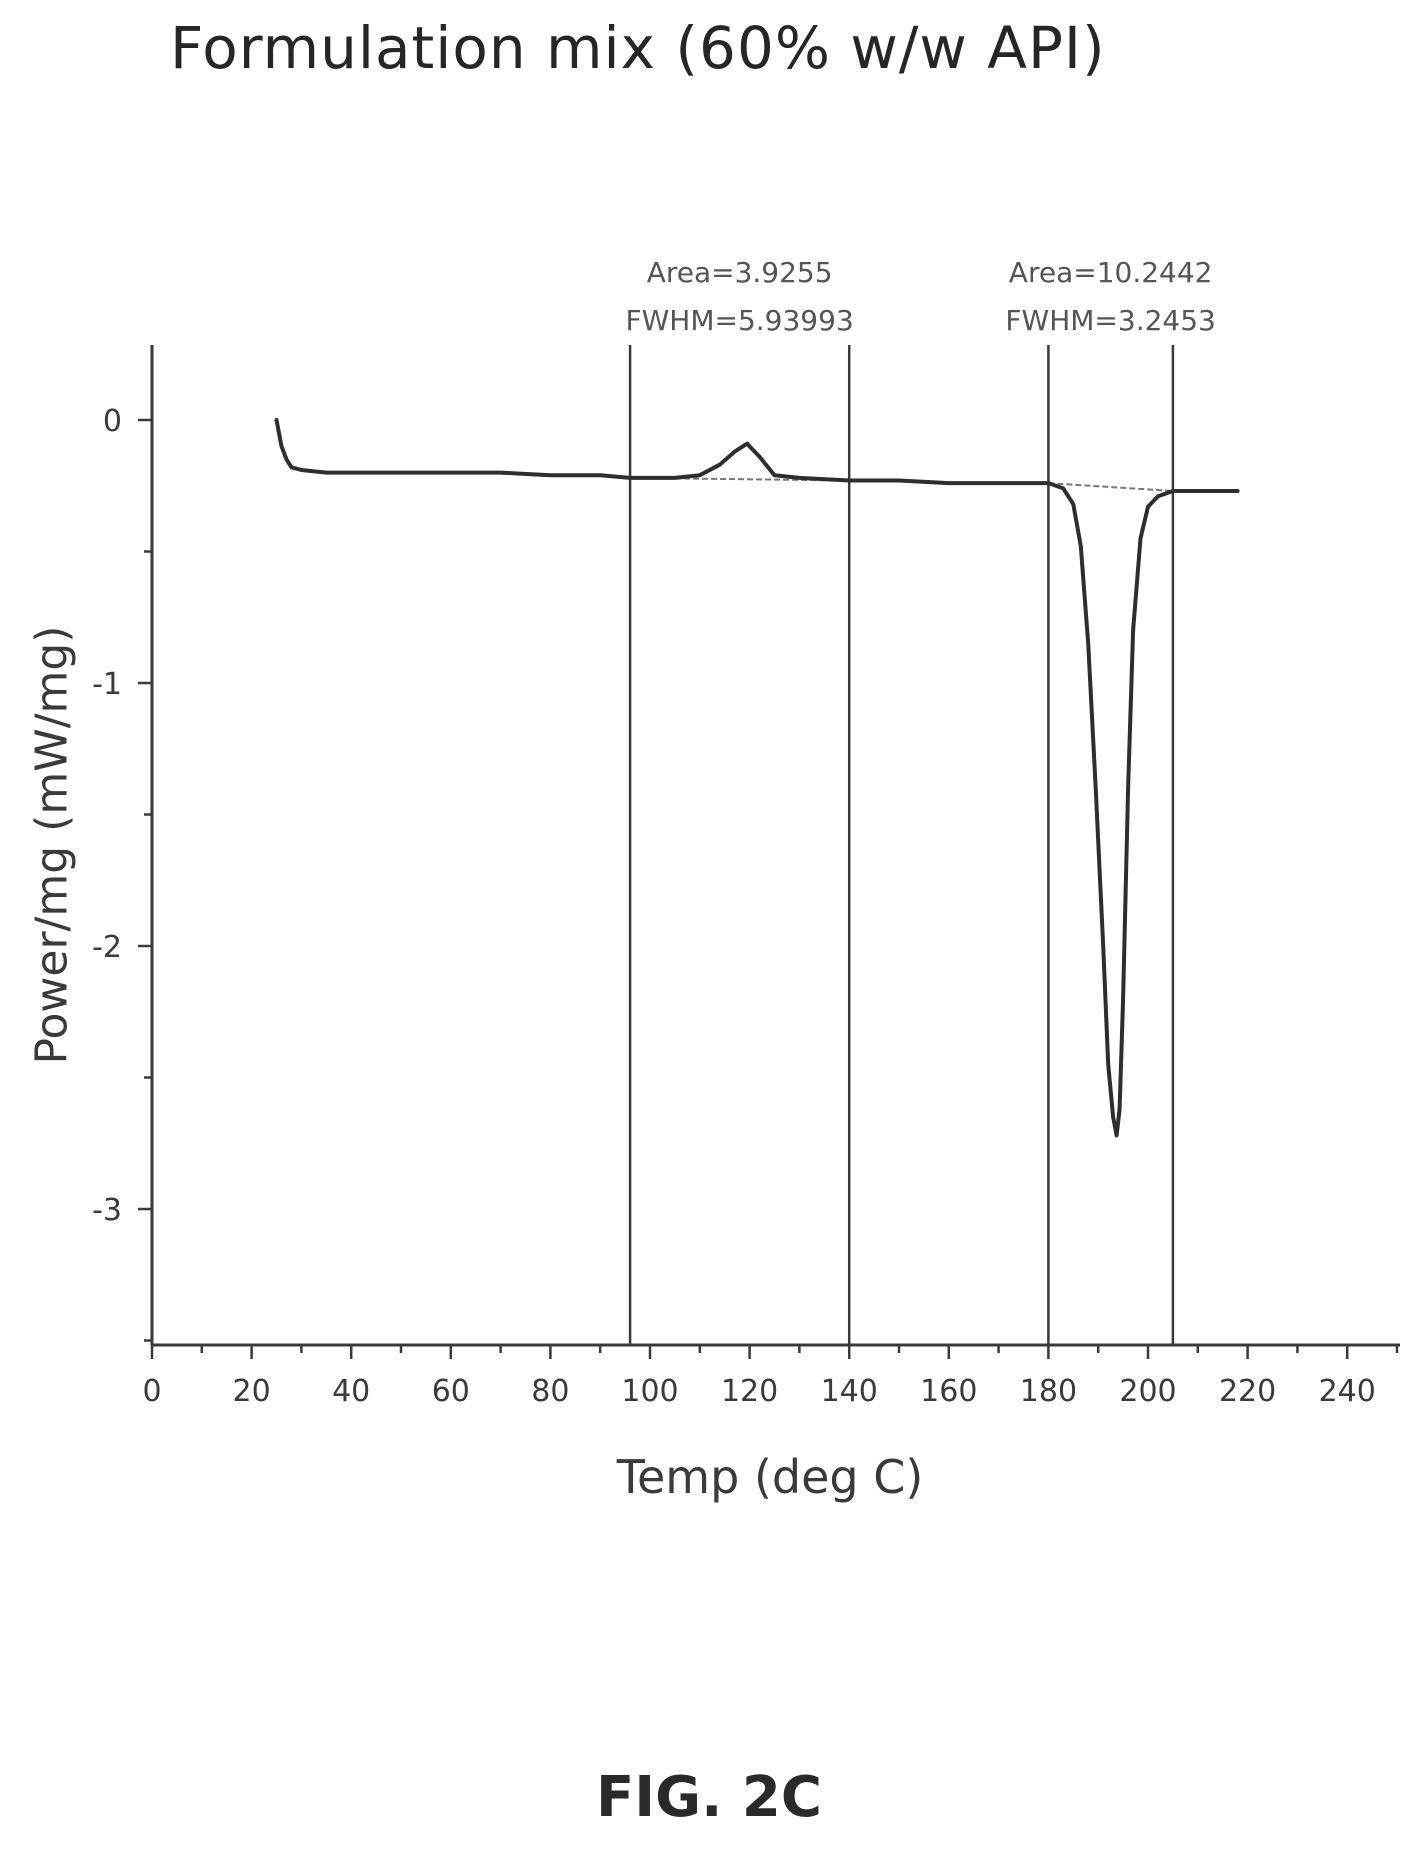 The image size is (1418, 1862). What do you see at coordinates (1111, 272) in the screenshot?
I see `annotation-area: Area=10.2442` at bounding box center [1111, 272].